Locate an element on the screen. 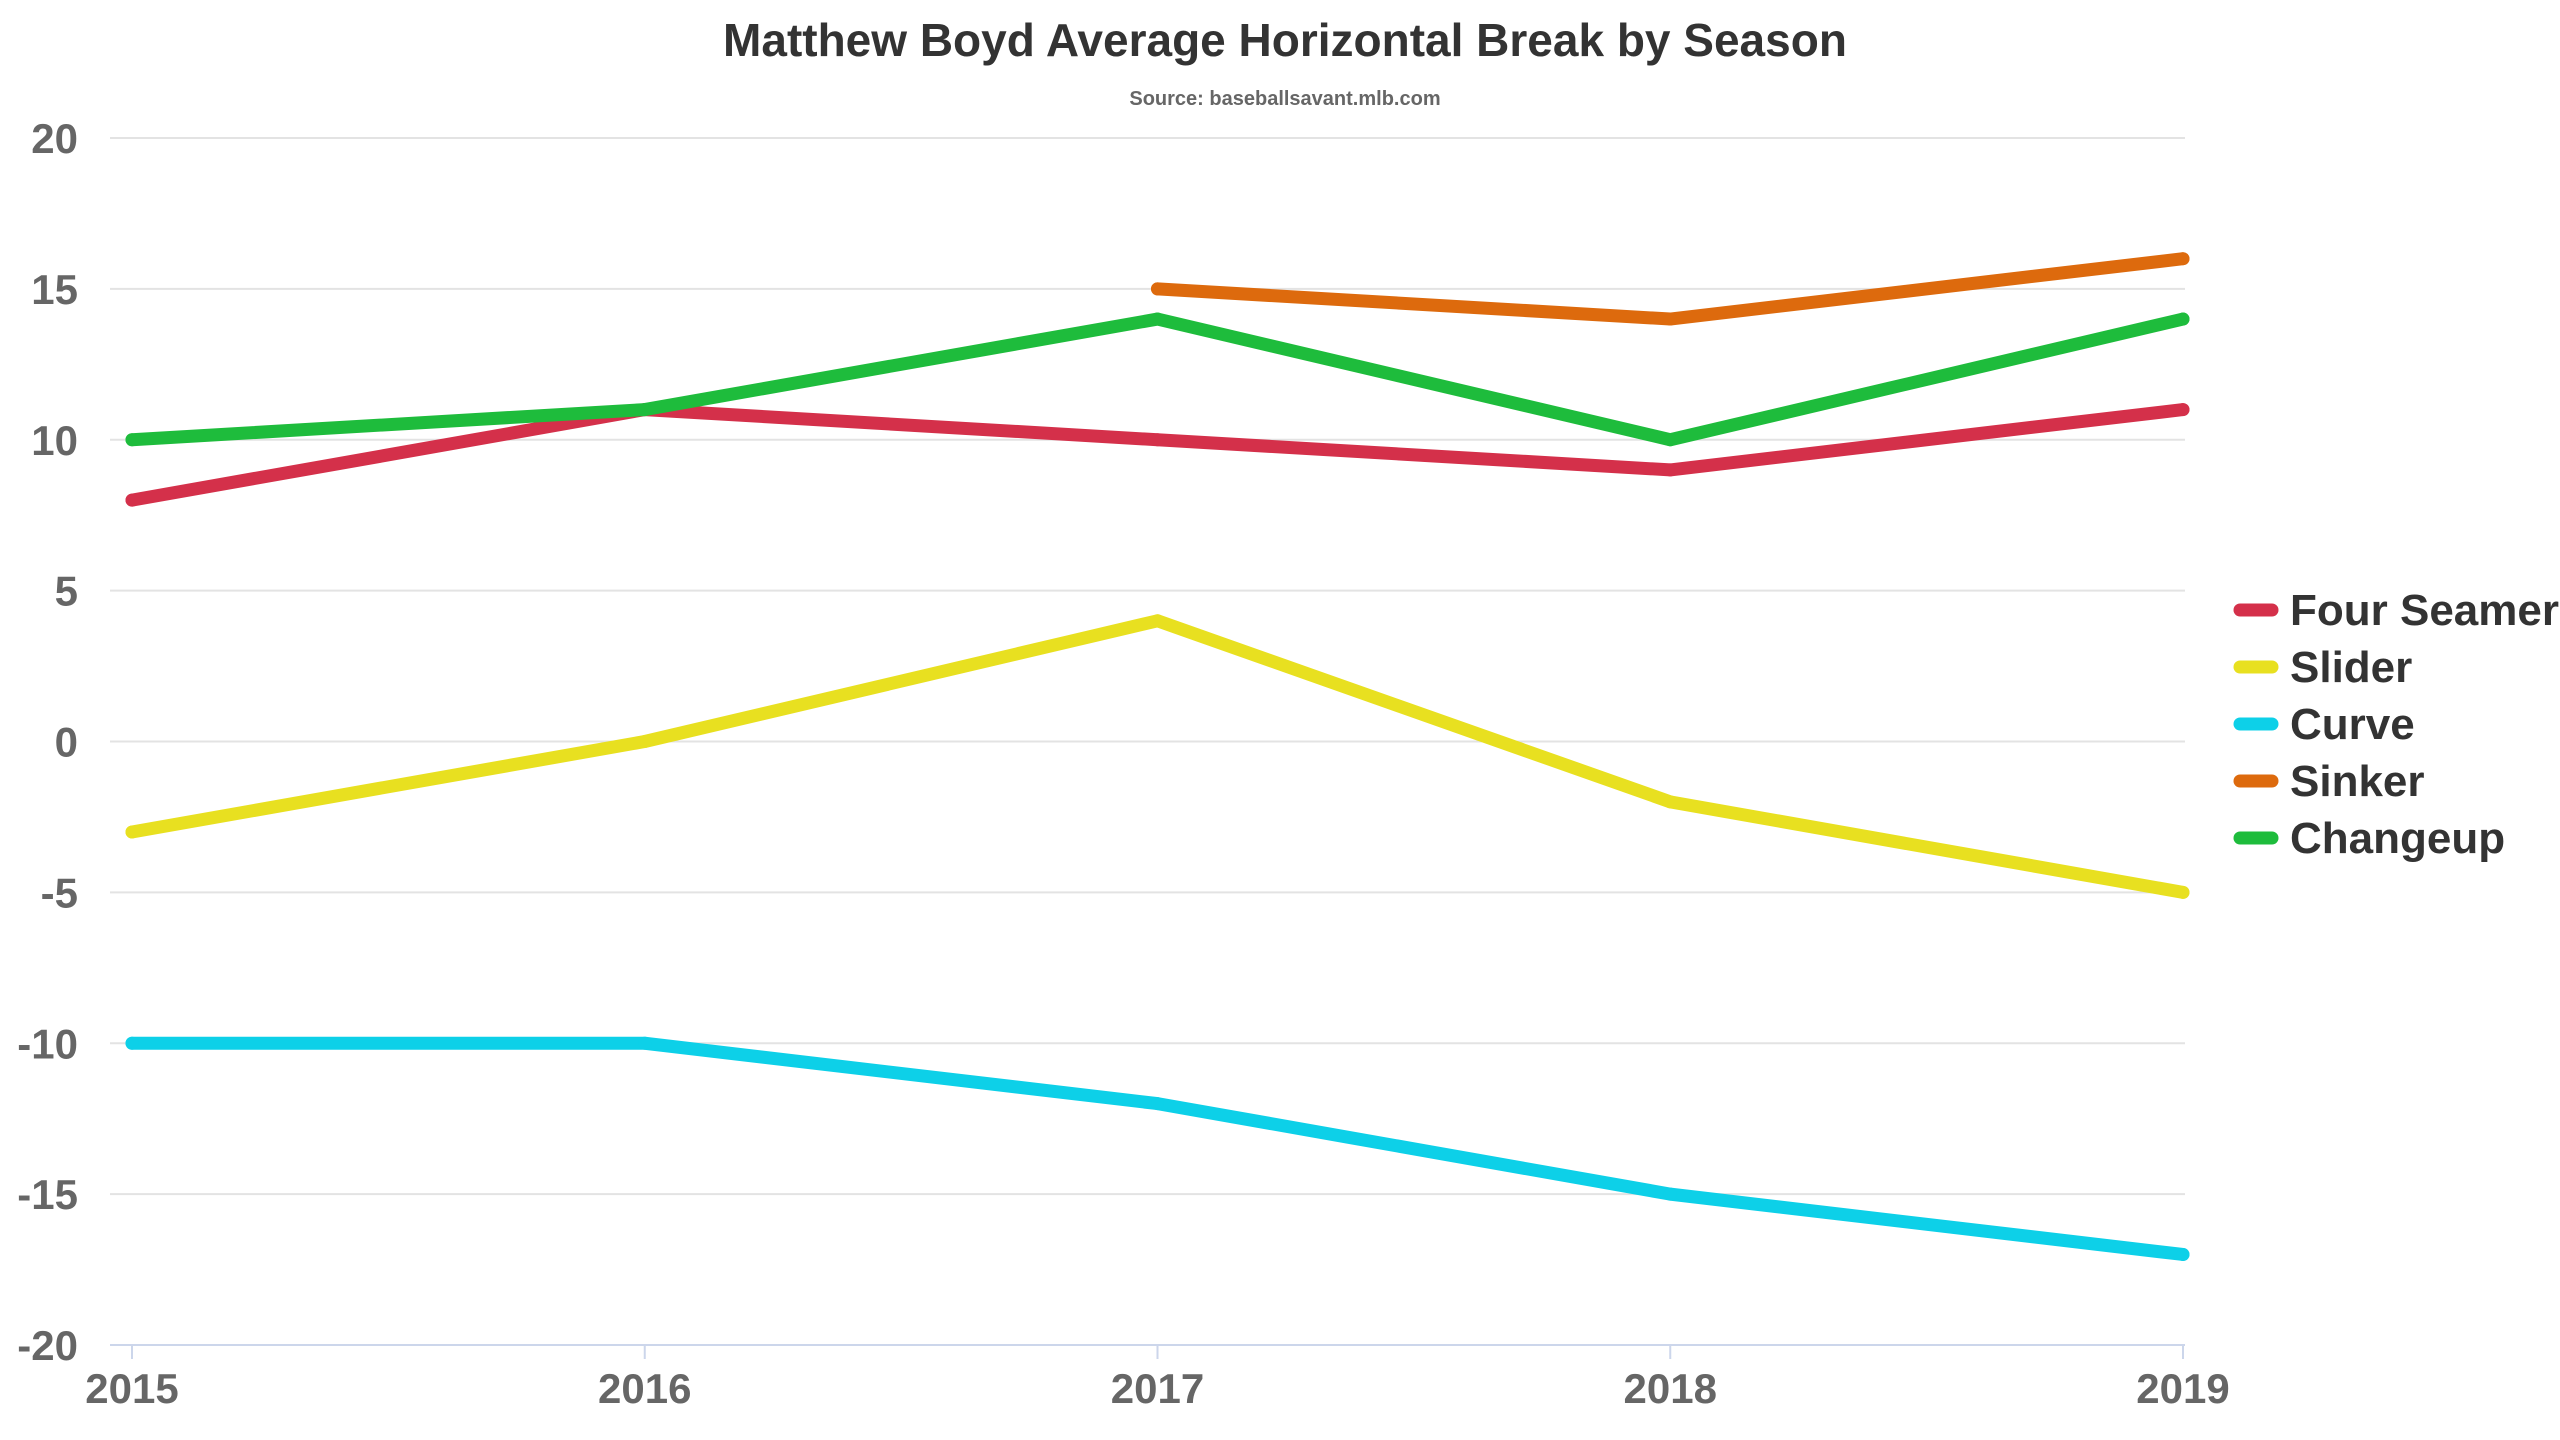 This screenshot has height=1440, width=2560. y-tick-label: 5 is located at coordinates (66, 591).